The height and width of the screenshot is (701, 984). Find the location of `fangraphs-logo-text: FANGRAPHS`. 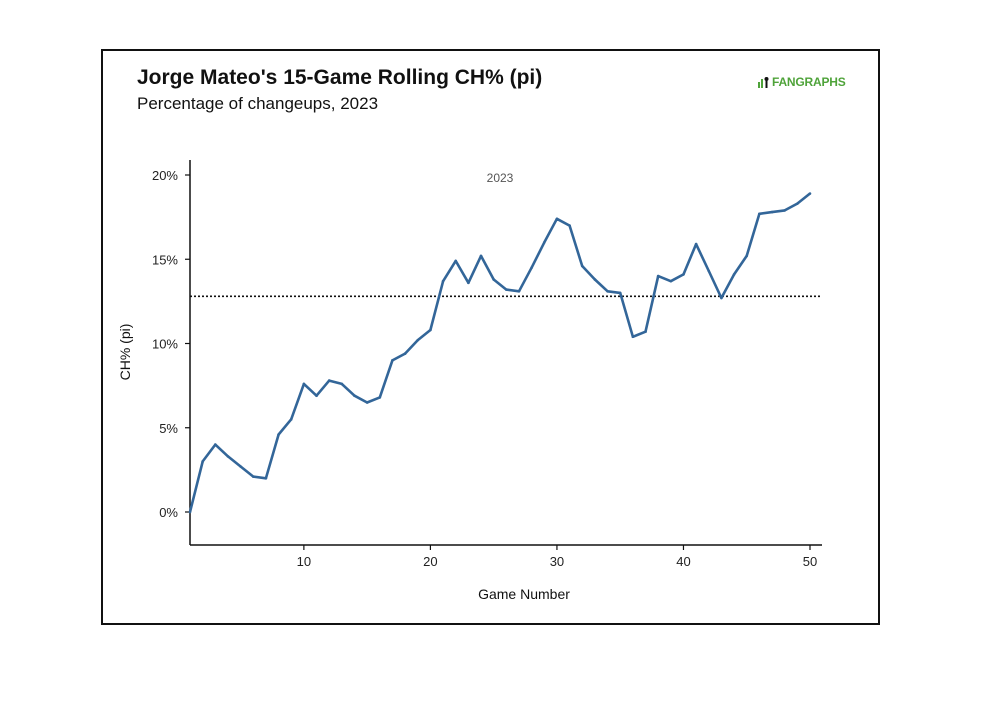

fangraphs-logo-text: FANGRAPHS is located at coordinates (809, 82).